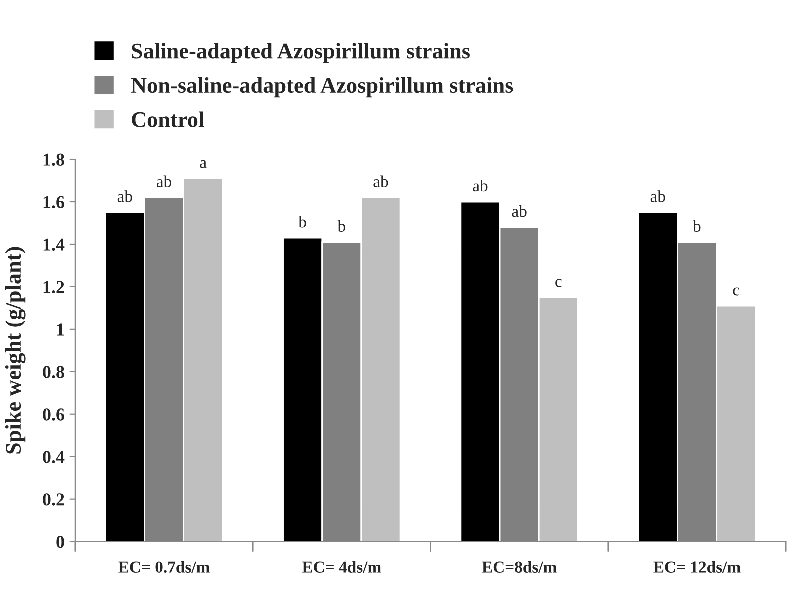  I want to click on legend-label: Saline-adapted Azospirillum strains, so click(301, 53).